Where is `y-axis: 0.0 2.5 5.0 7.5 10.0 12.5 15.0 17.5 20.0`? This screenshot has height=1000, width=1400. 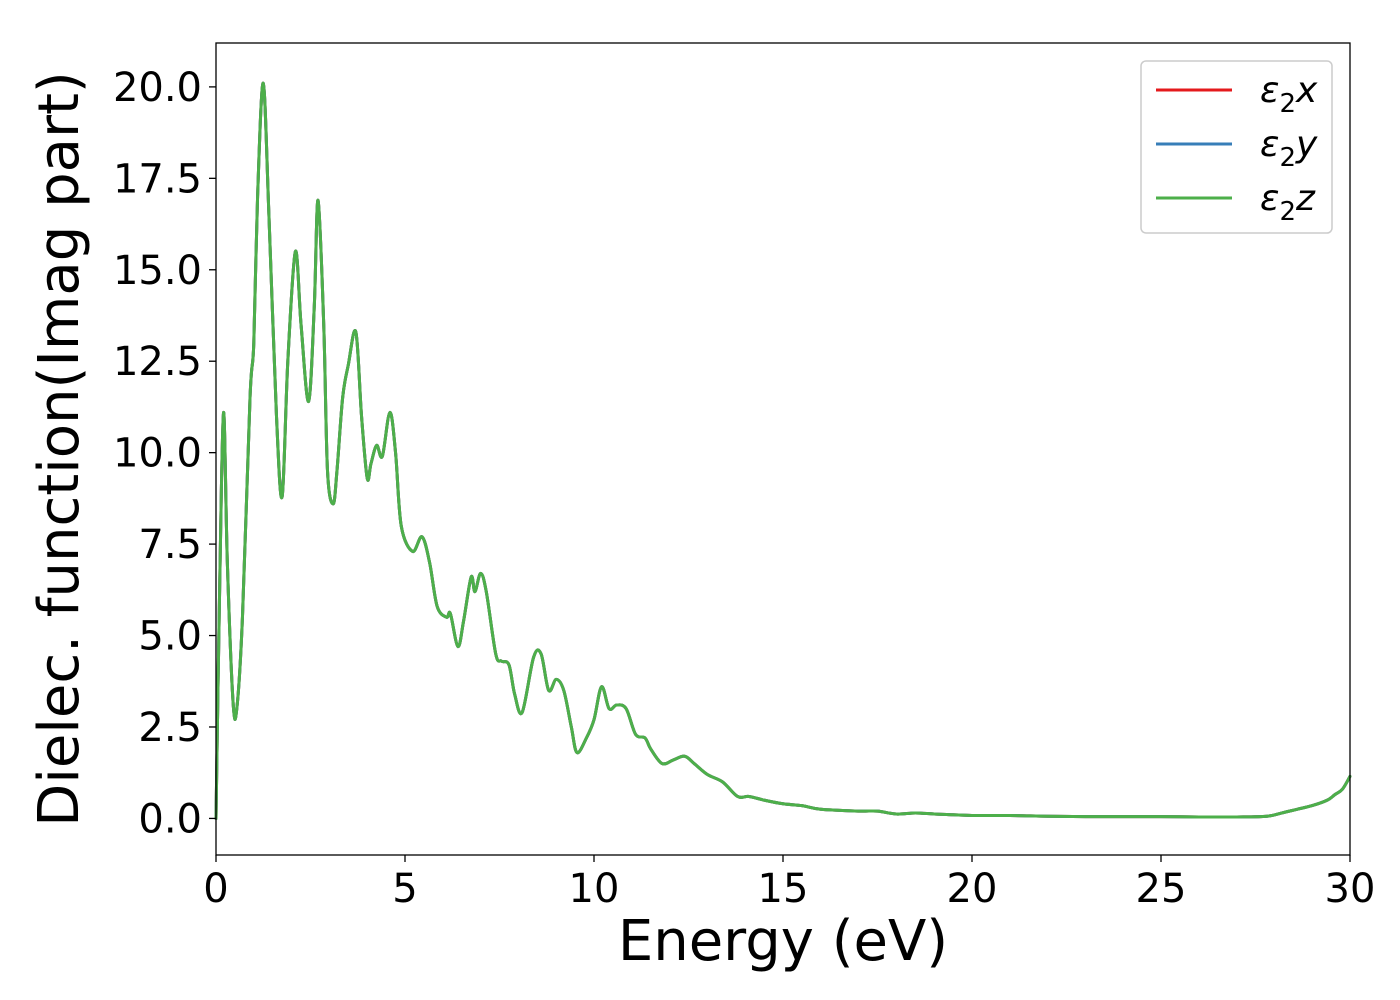 y-axis: 0.0 2.5 5.0 7.5 10.0 12.5 15.0 17.5 20.0 is located at coordinates (164, 453).